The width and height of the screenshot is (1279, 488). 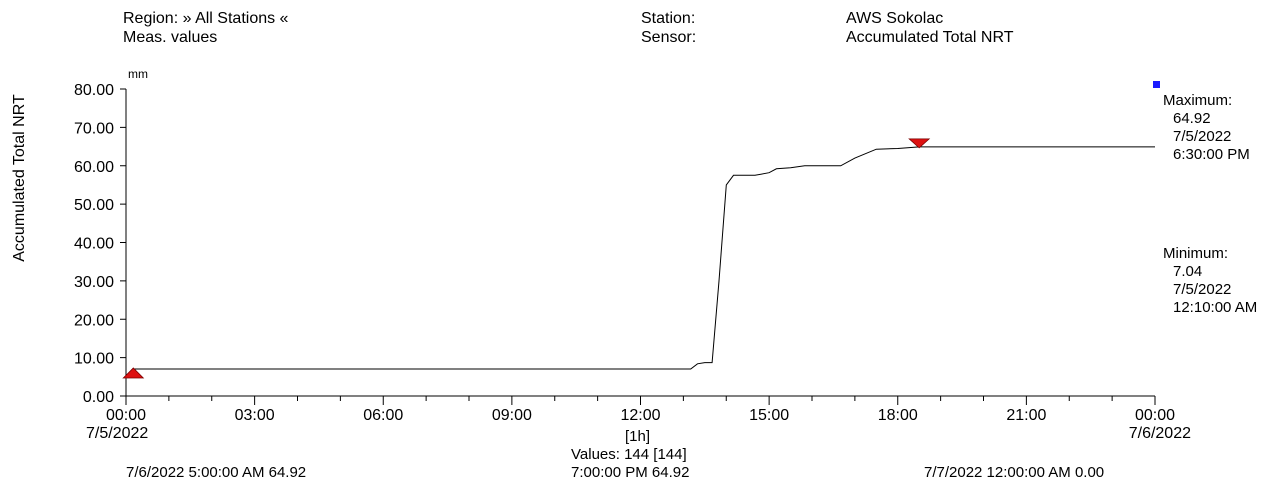 What do you see at coordinates (94, 282) in the screenshot?
I see `y-tick-label: 30.00` at bounding box center [94, 282].